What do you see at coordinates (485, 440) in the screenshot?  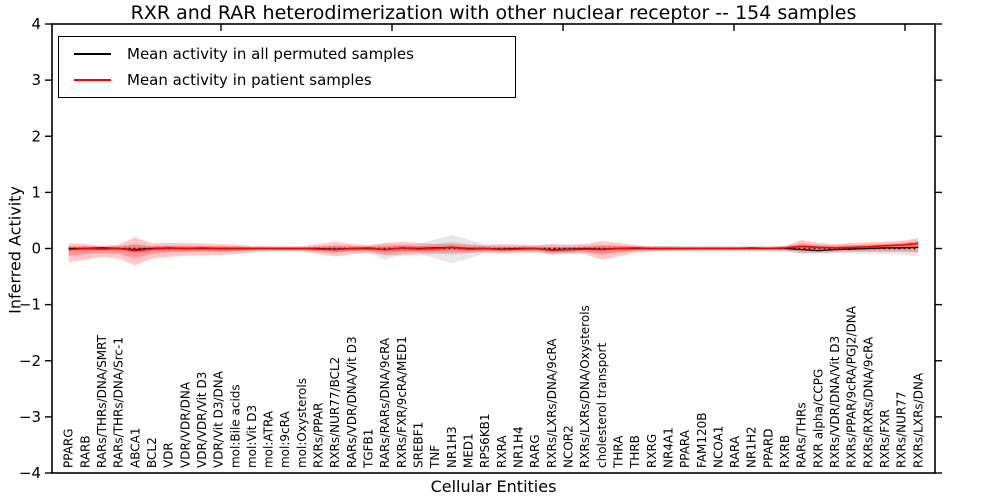 I see `x-tick-label: RPS6KB1` at bounding box center [485, 440].